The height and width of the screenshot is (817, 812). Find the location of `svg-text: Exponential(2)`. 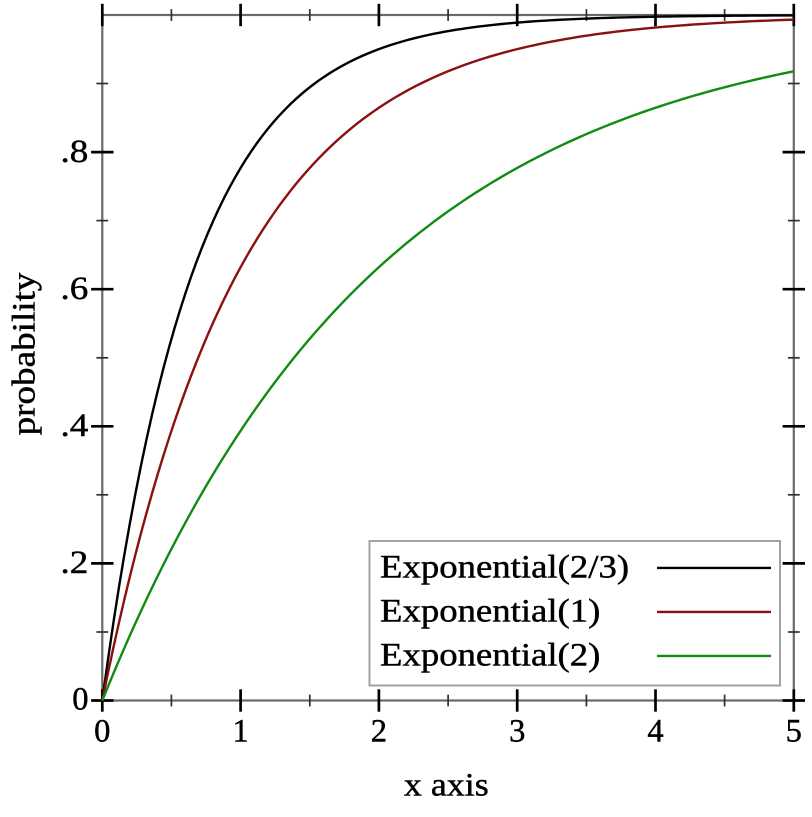

svg-text: Exponential(2) is located at coordinates (490, 656).